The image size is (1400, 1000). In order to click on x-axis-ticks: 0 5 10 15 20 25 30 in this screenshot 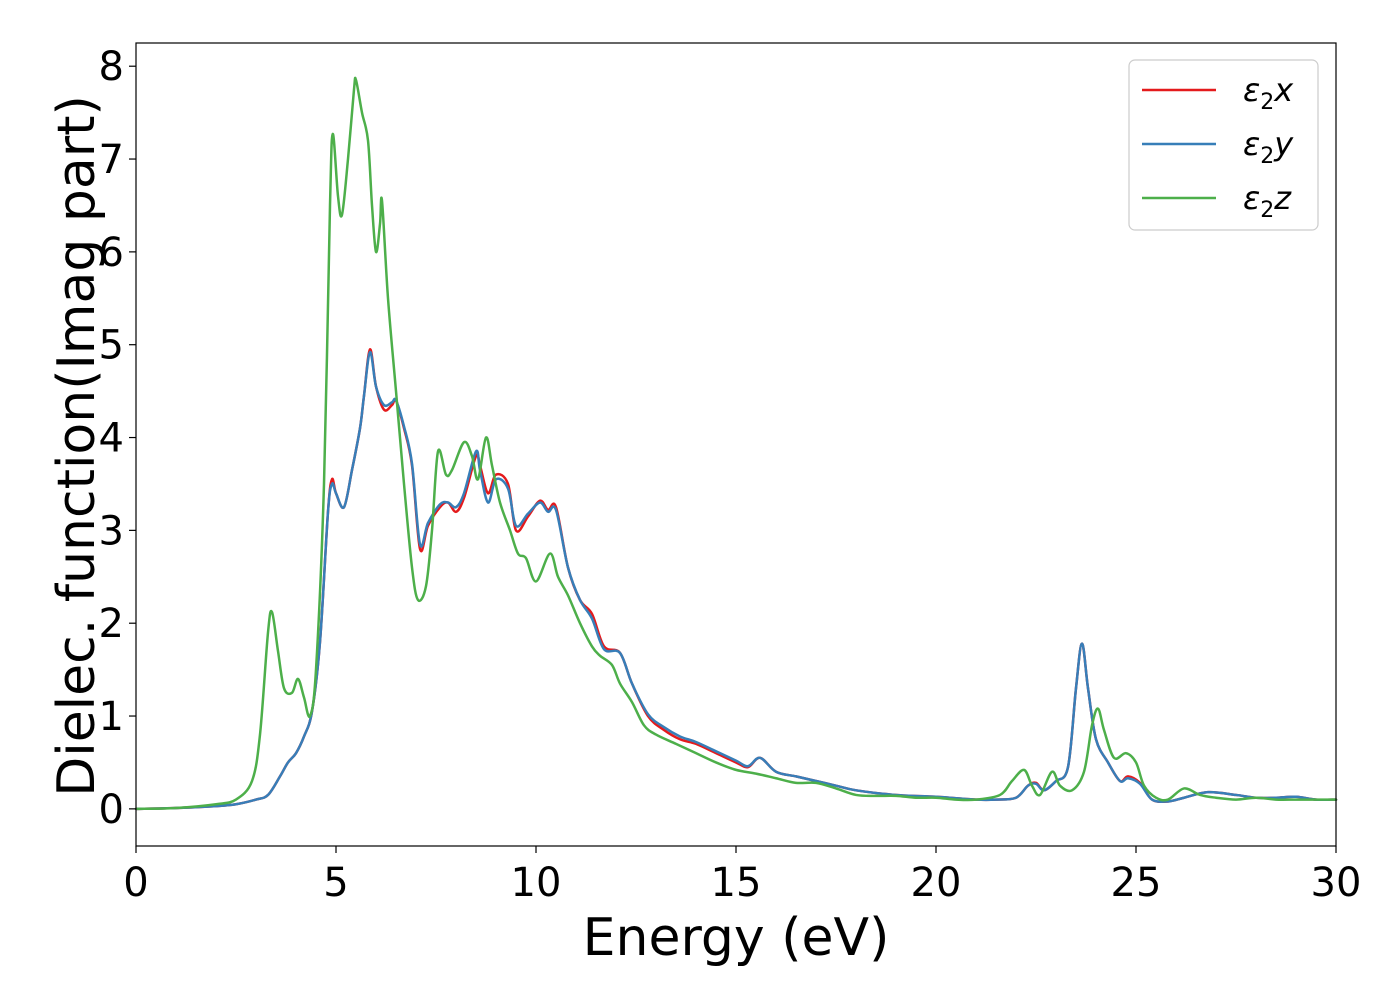, I will do `click(742, 876)`.